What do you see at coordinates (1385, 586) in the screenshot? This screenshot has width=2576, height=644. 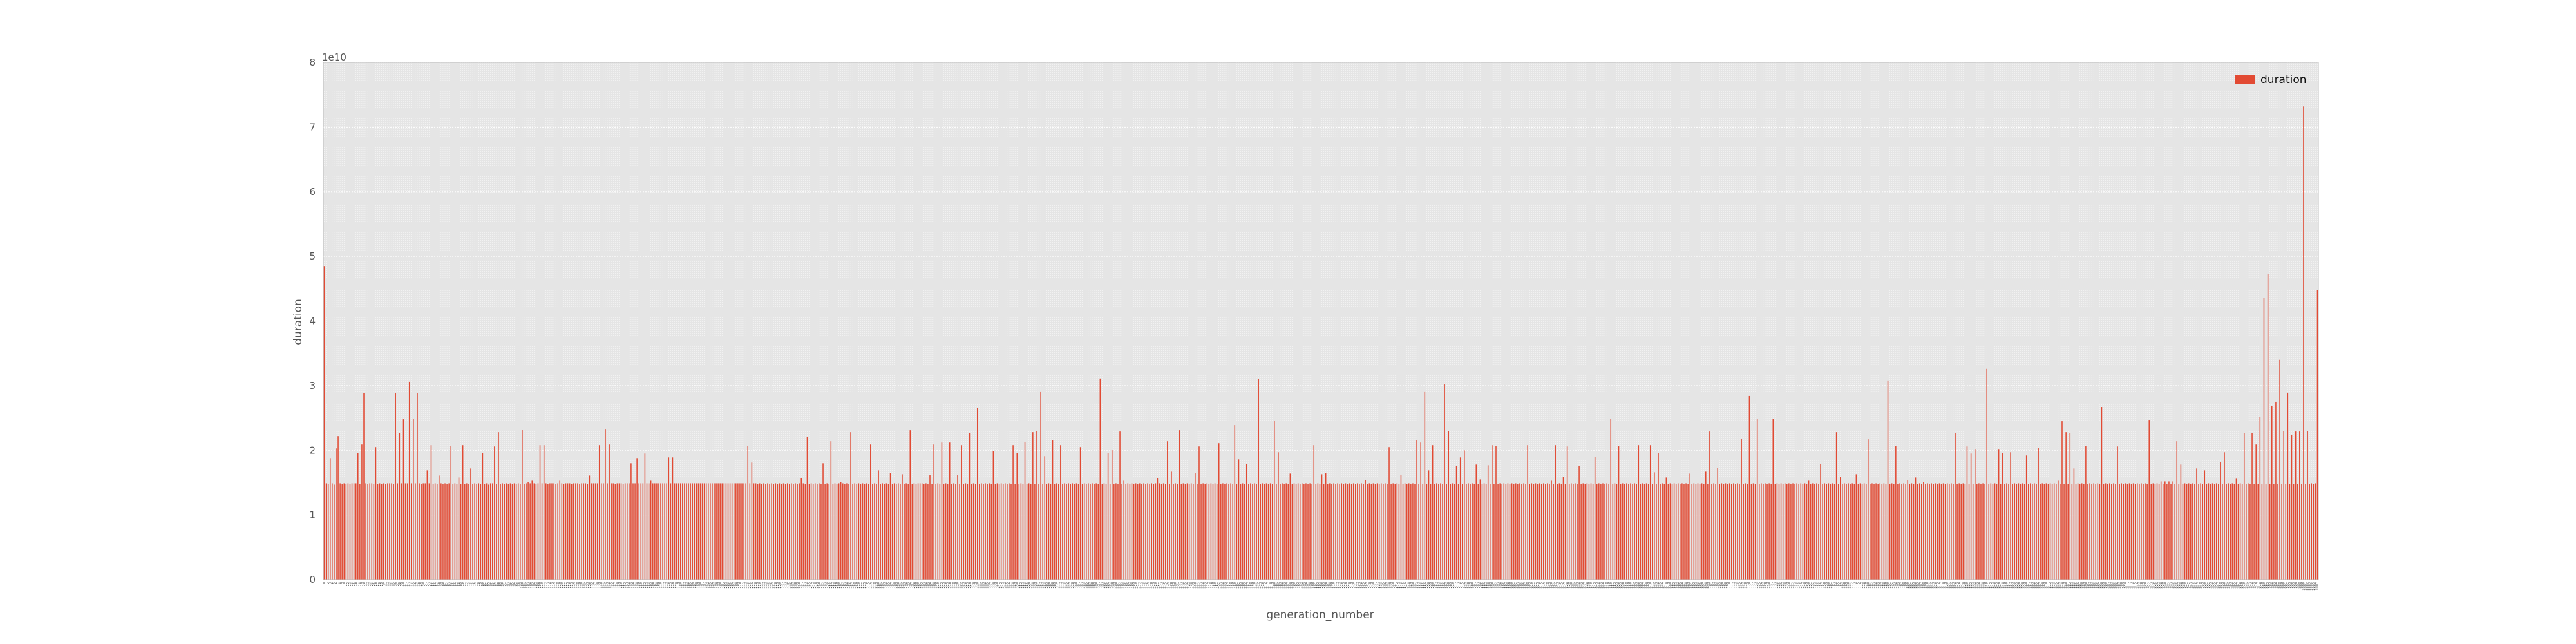 I see `x-tick-label: 536` at bounding box center [1385, 586].